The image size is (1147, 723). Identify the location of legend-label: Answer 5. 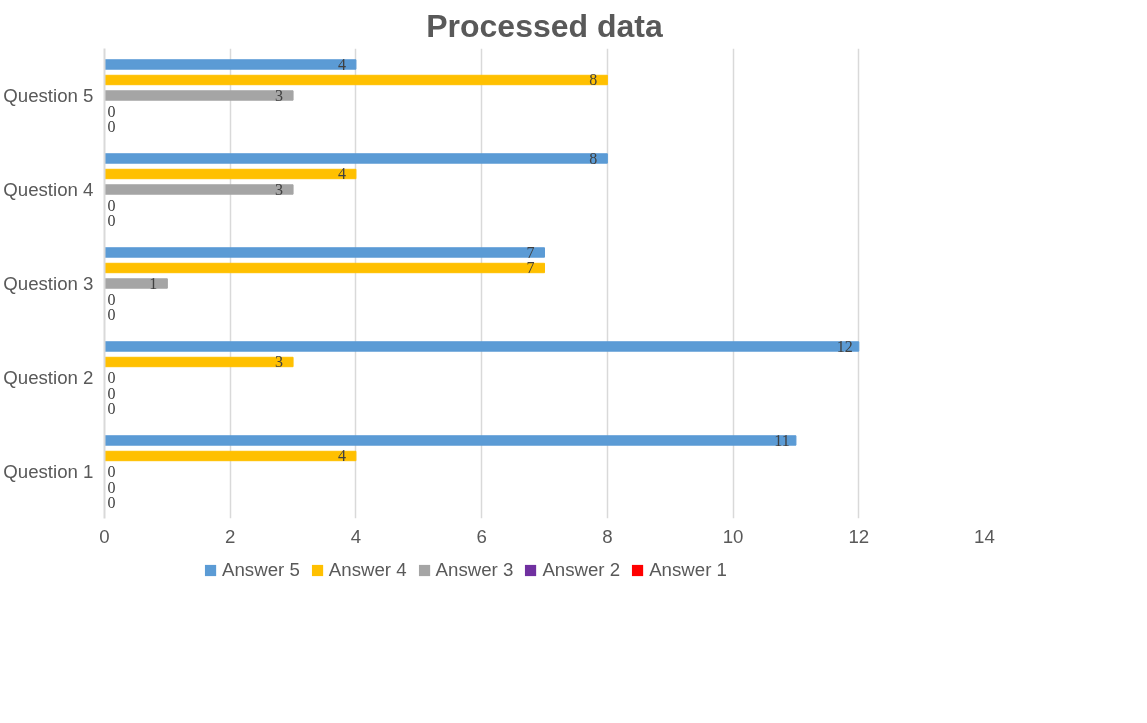
(261, 570).